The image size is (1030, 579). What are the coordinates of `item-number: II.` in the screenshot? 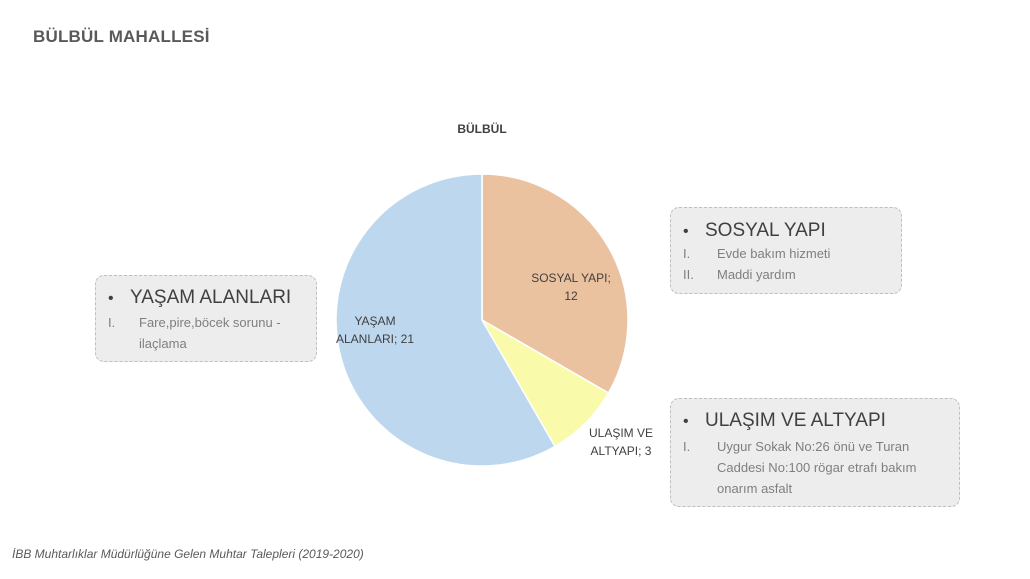 It's located at (688, 274).